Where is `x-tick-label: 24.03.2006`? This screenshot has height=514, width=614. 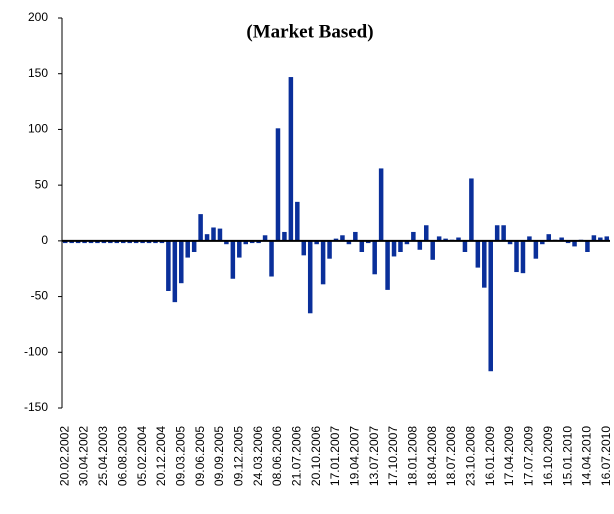
x-tick-label: 24.03.2006 is located at coordinates (258, 456).